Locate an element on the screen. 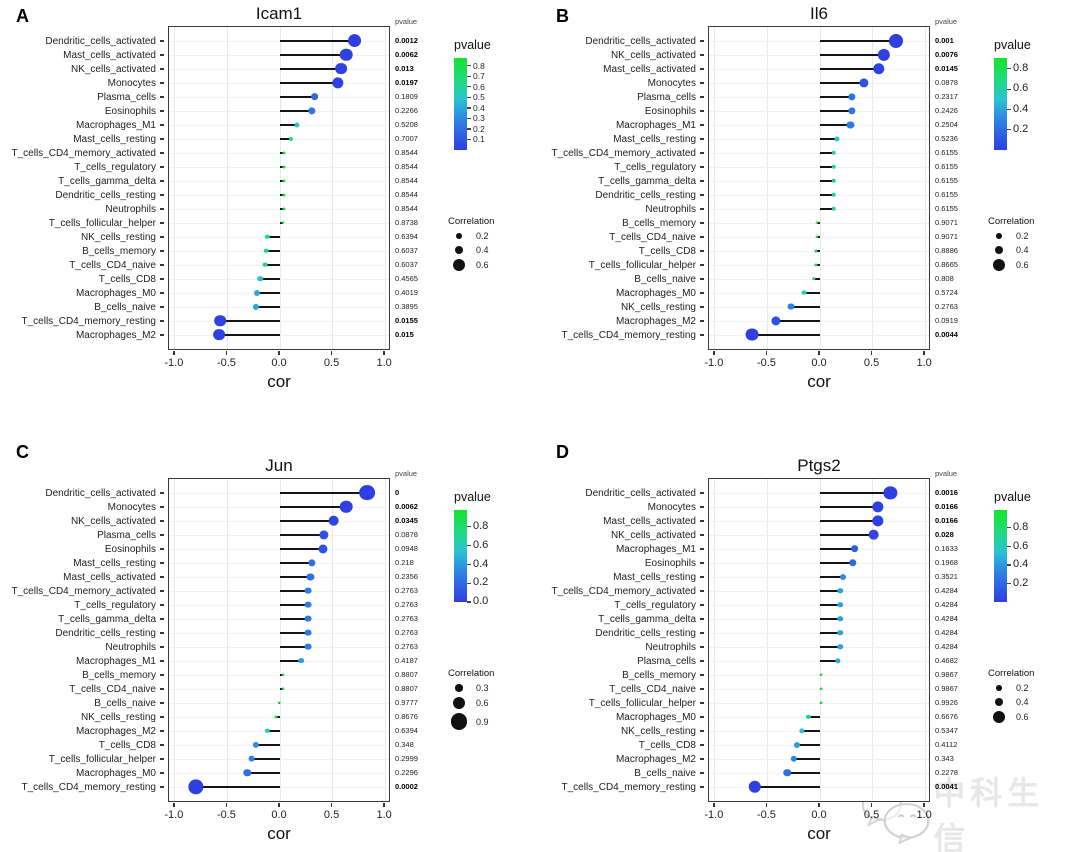  x-tick-label: 0.0 is located at coordinates (819, 363).